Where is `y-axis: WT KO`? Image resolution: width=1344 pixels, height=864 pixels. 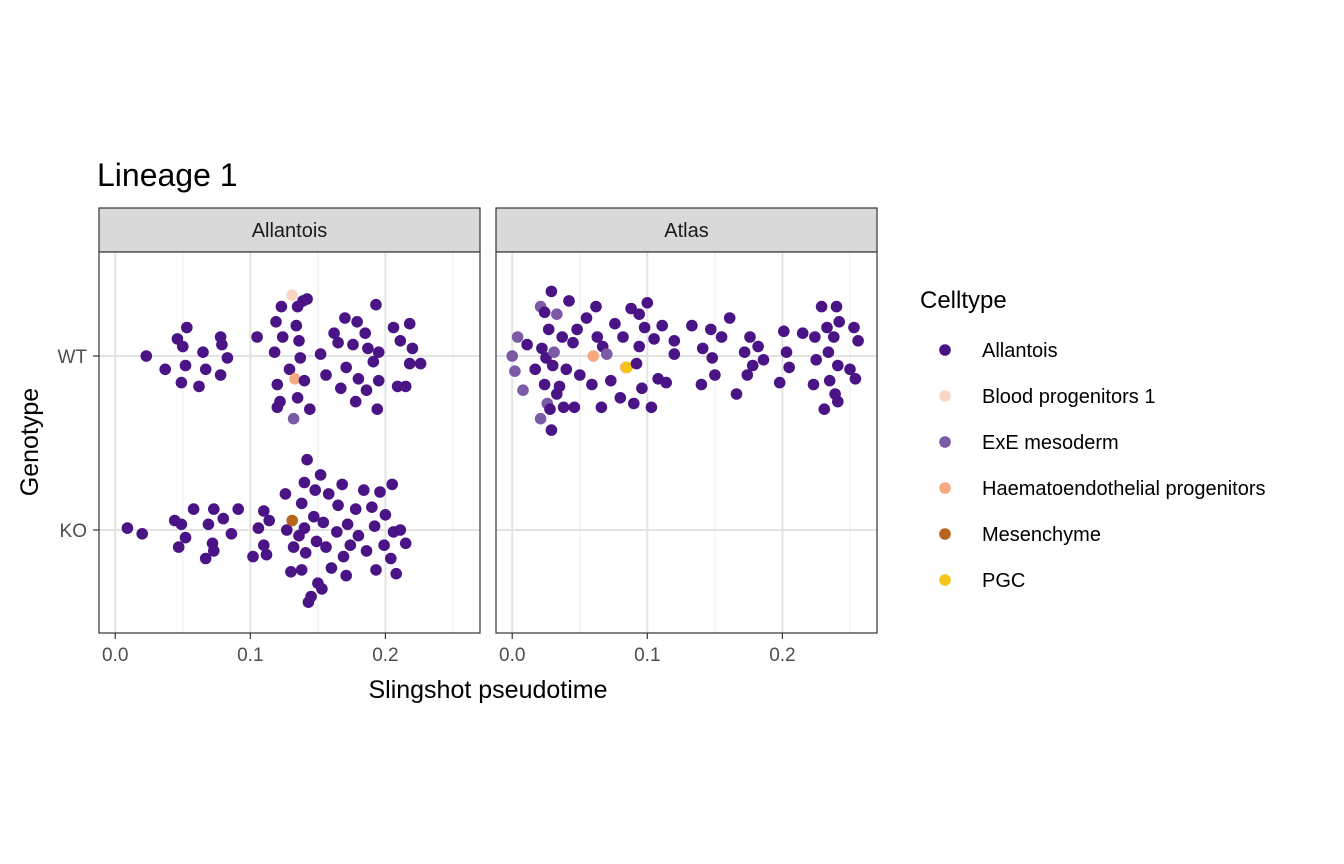
y-axis: WT KO is located at coordinates (78, 444).